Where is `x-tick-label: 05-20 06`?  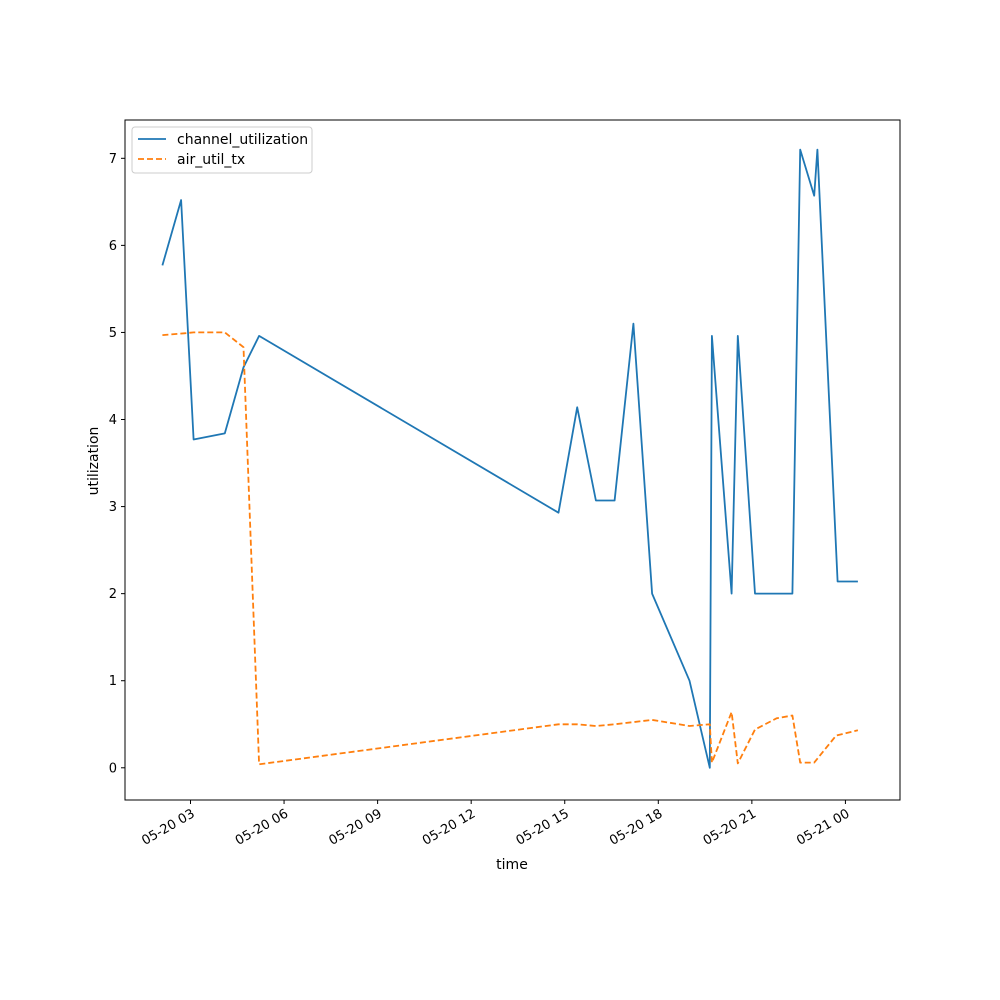
x-tick-label: 05-20 06 is located at coordinates (262, 827).